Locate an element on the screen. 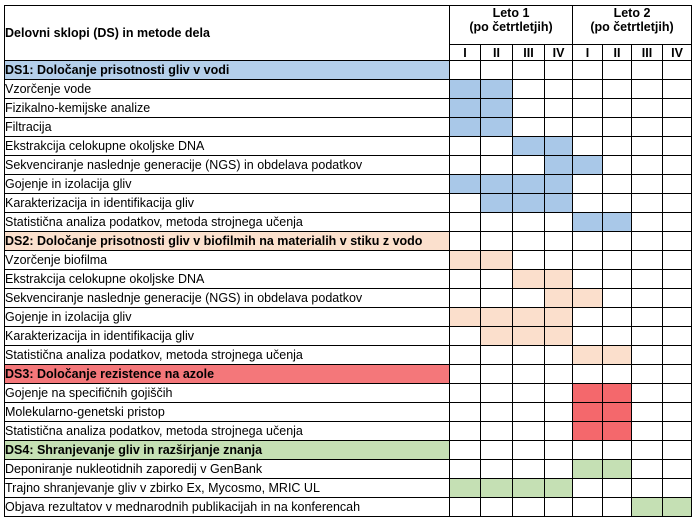 The width and height of the screenshot is (695, 522). task-label: Gojenje na specifičnih gojiščih is located at coordinates (227, 393).